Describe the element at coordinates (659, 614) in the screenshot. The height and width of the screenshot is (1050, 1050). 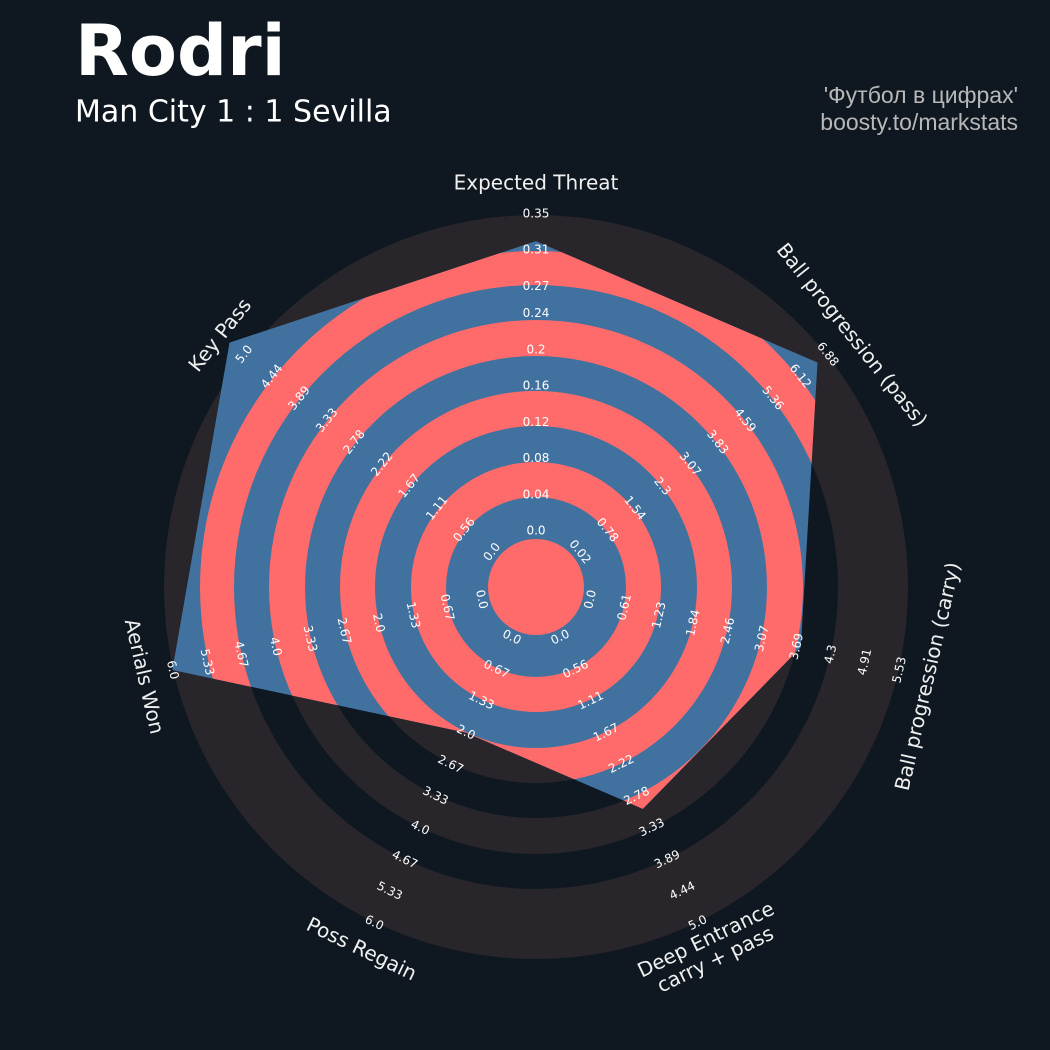
I see `tick-label: 1.23` at that location.